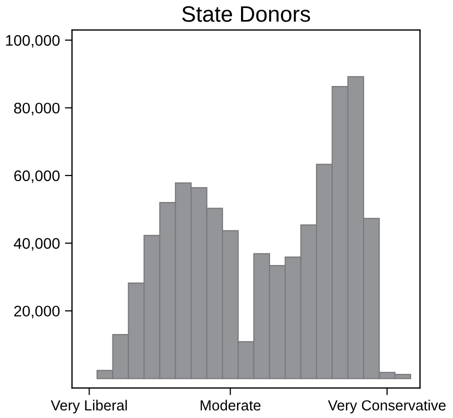 Image resolution: width=453 pixels, height=418 pixels. Describe the element at coordinates (246, 14) in the screenshot. I see `chart-title: State Donors` at that location.